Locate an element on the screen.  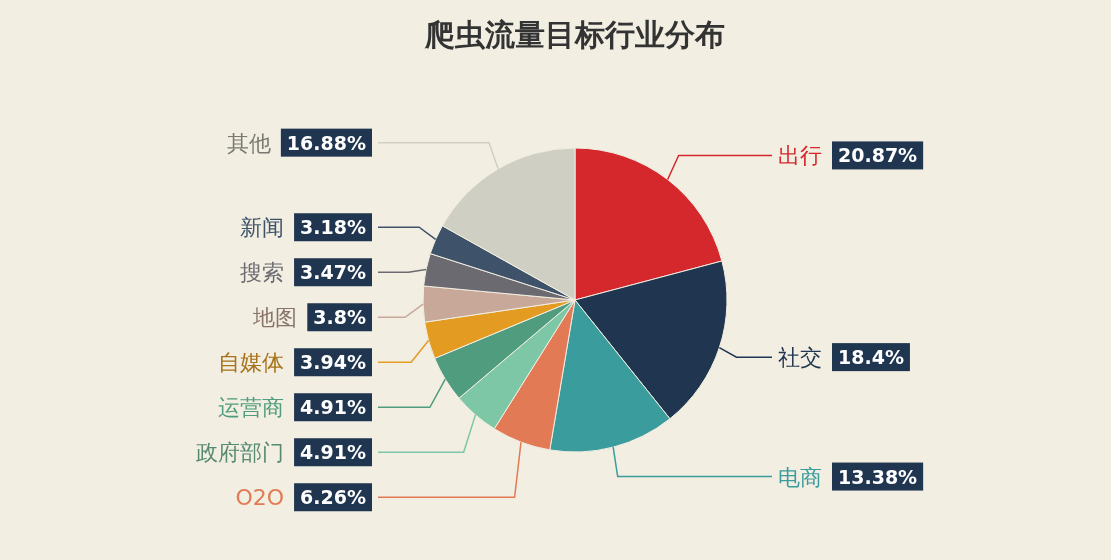
data-label: 18.4% is located at coordinates (871, 357).